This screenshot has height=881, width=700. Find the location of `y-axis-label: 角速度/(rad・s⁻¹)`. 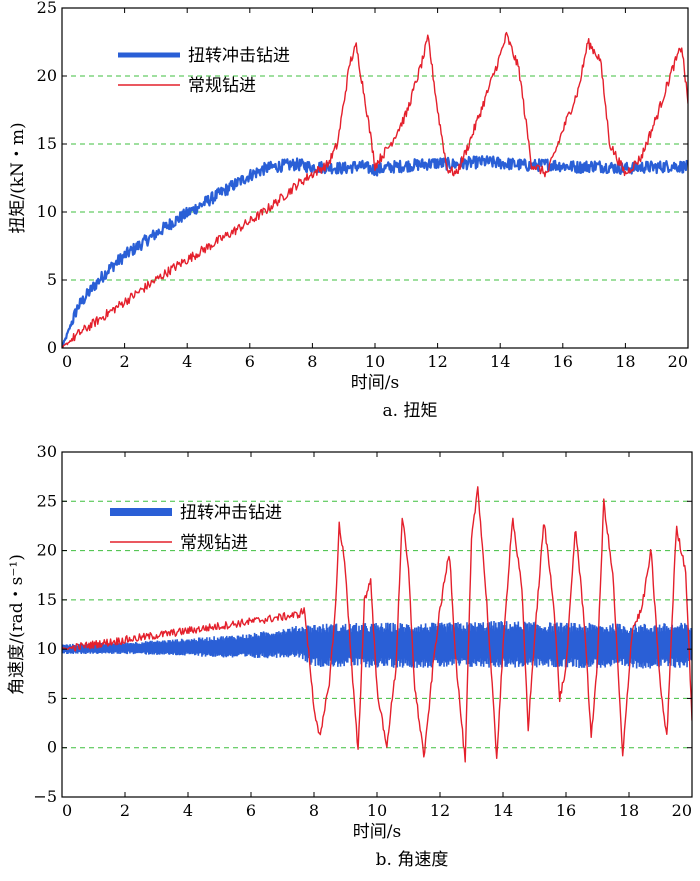

y-axis-label: 角速度/(rad・s⁻¹) is located at coordinates (17, 624).